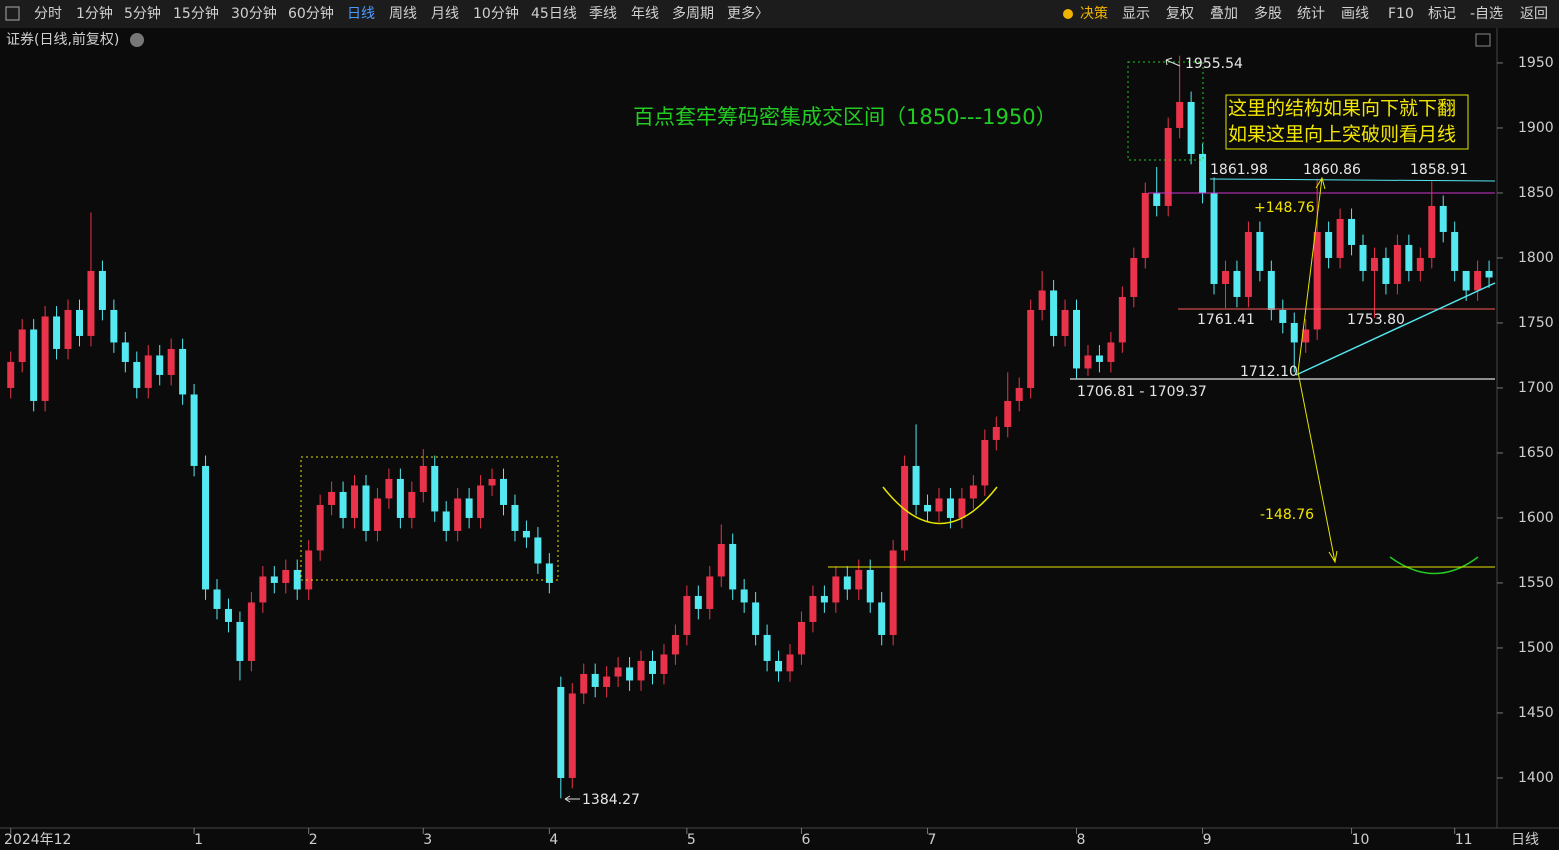 The image size is (1559, 850). What do you see at coordinates (1180, 13) in the screenshot?
I see `toolbar-button: 复权` at bounding box center [1180, 13].